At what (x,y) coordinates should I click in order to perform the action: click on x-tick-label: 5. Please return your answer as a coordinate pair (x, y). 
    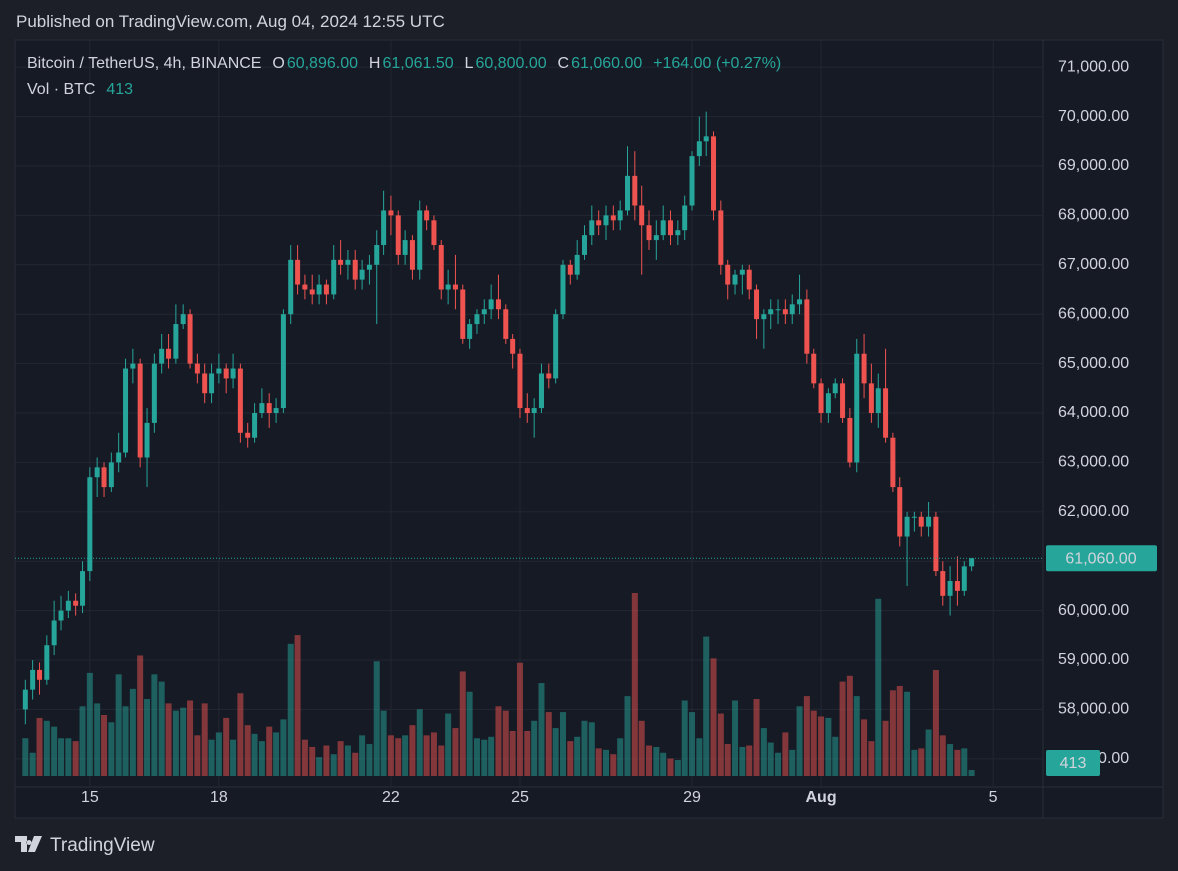
    Looking at the image, I should click on (993, 797).